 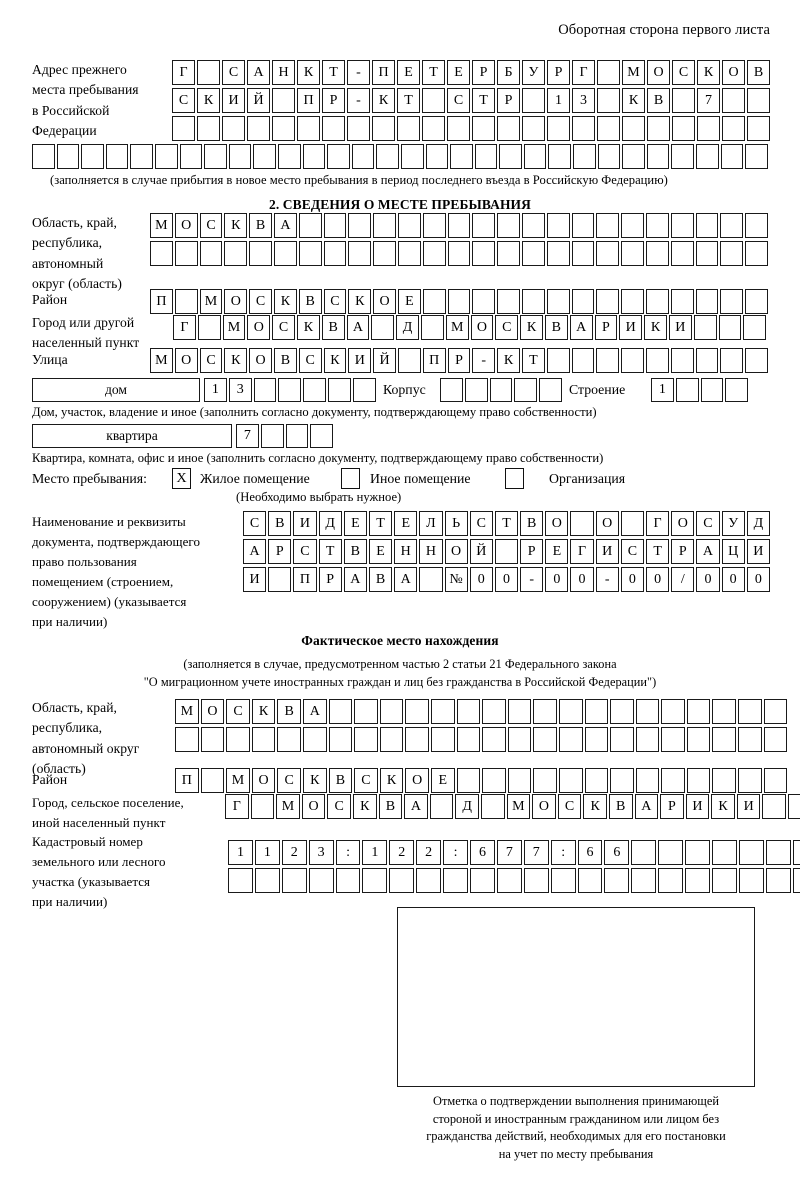 What do you see at coordinates (240, 390) in the screenshot?
I see `comb-cell: 3` at bounding box center [240, 390].